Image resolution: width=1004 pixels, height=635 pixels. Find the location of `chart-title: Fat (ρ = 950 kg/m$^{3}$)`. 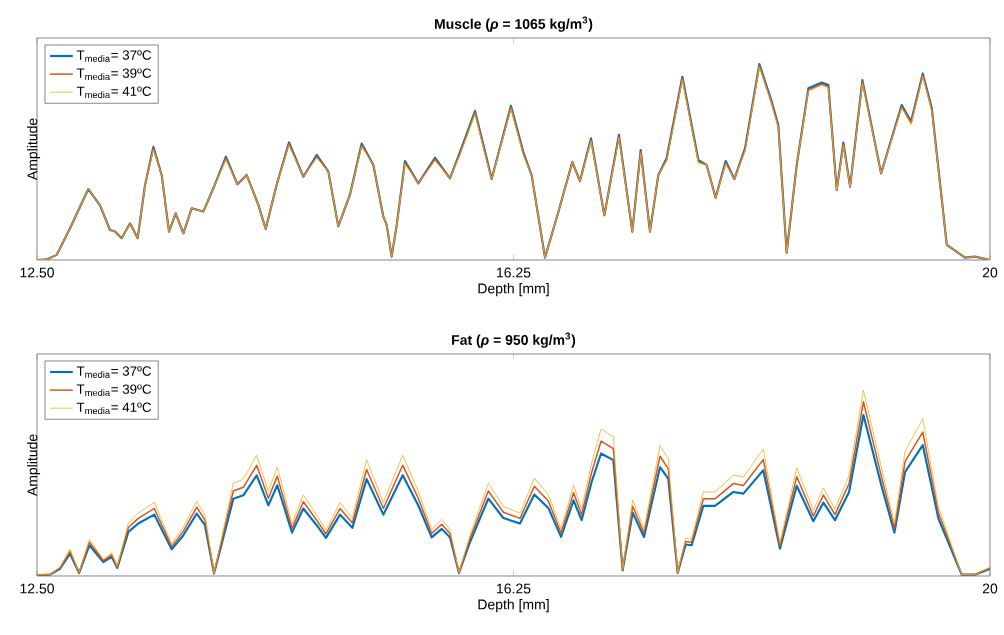

chart-title: Fat (ρ = 950 kg/m$^{3}$) is located at coordinates (514, 340).